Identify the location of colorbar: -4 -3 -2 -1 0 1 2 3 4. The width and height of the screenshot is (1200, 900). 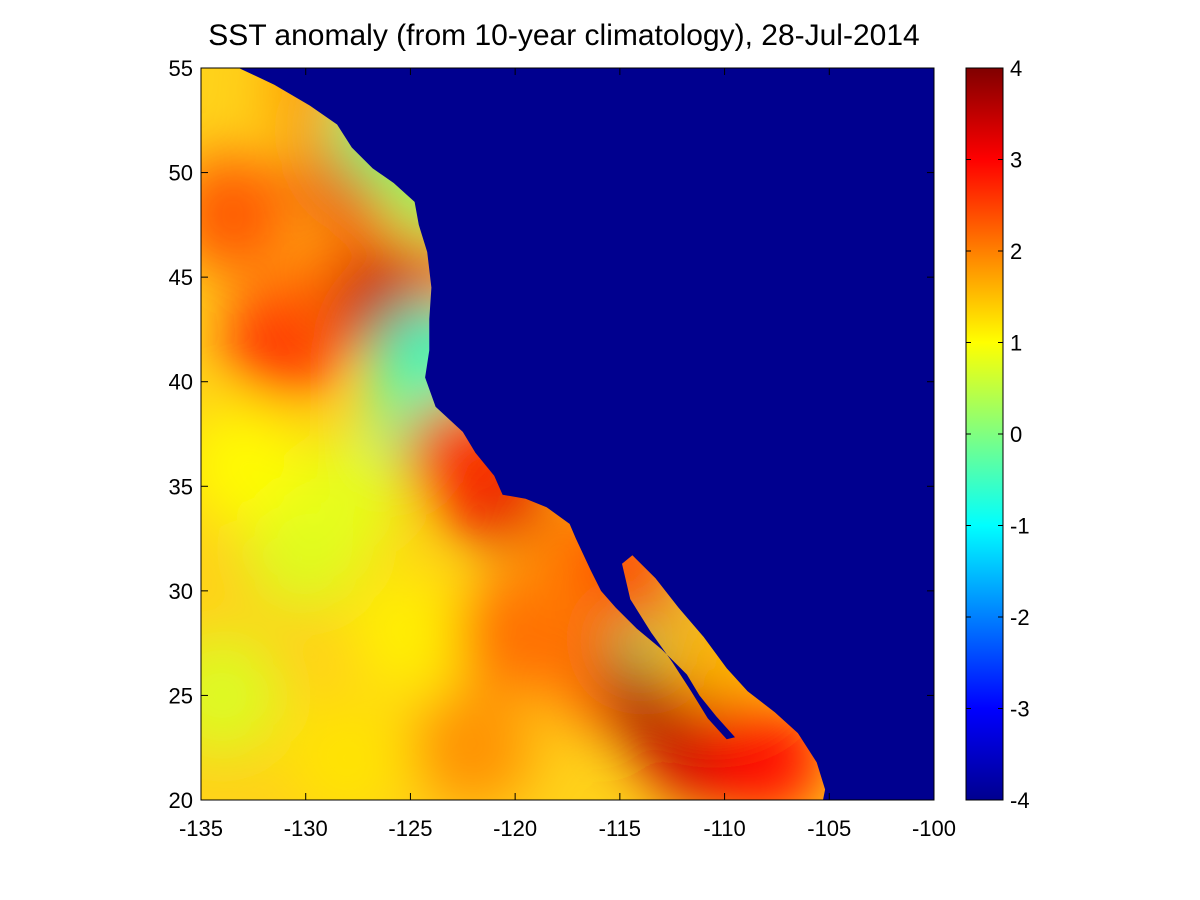
(997, 434).